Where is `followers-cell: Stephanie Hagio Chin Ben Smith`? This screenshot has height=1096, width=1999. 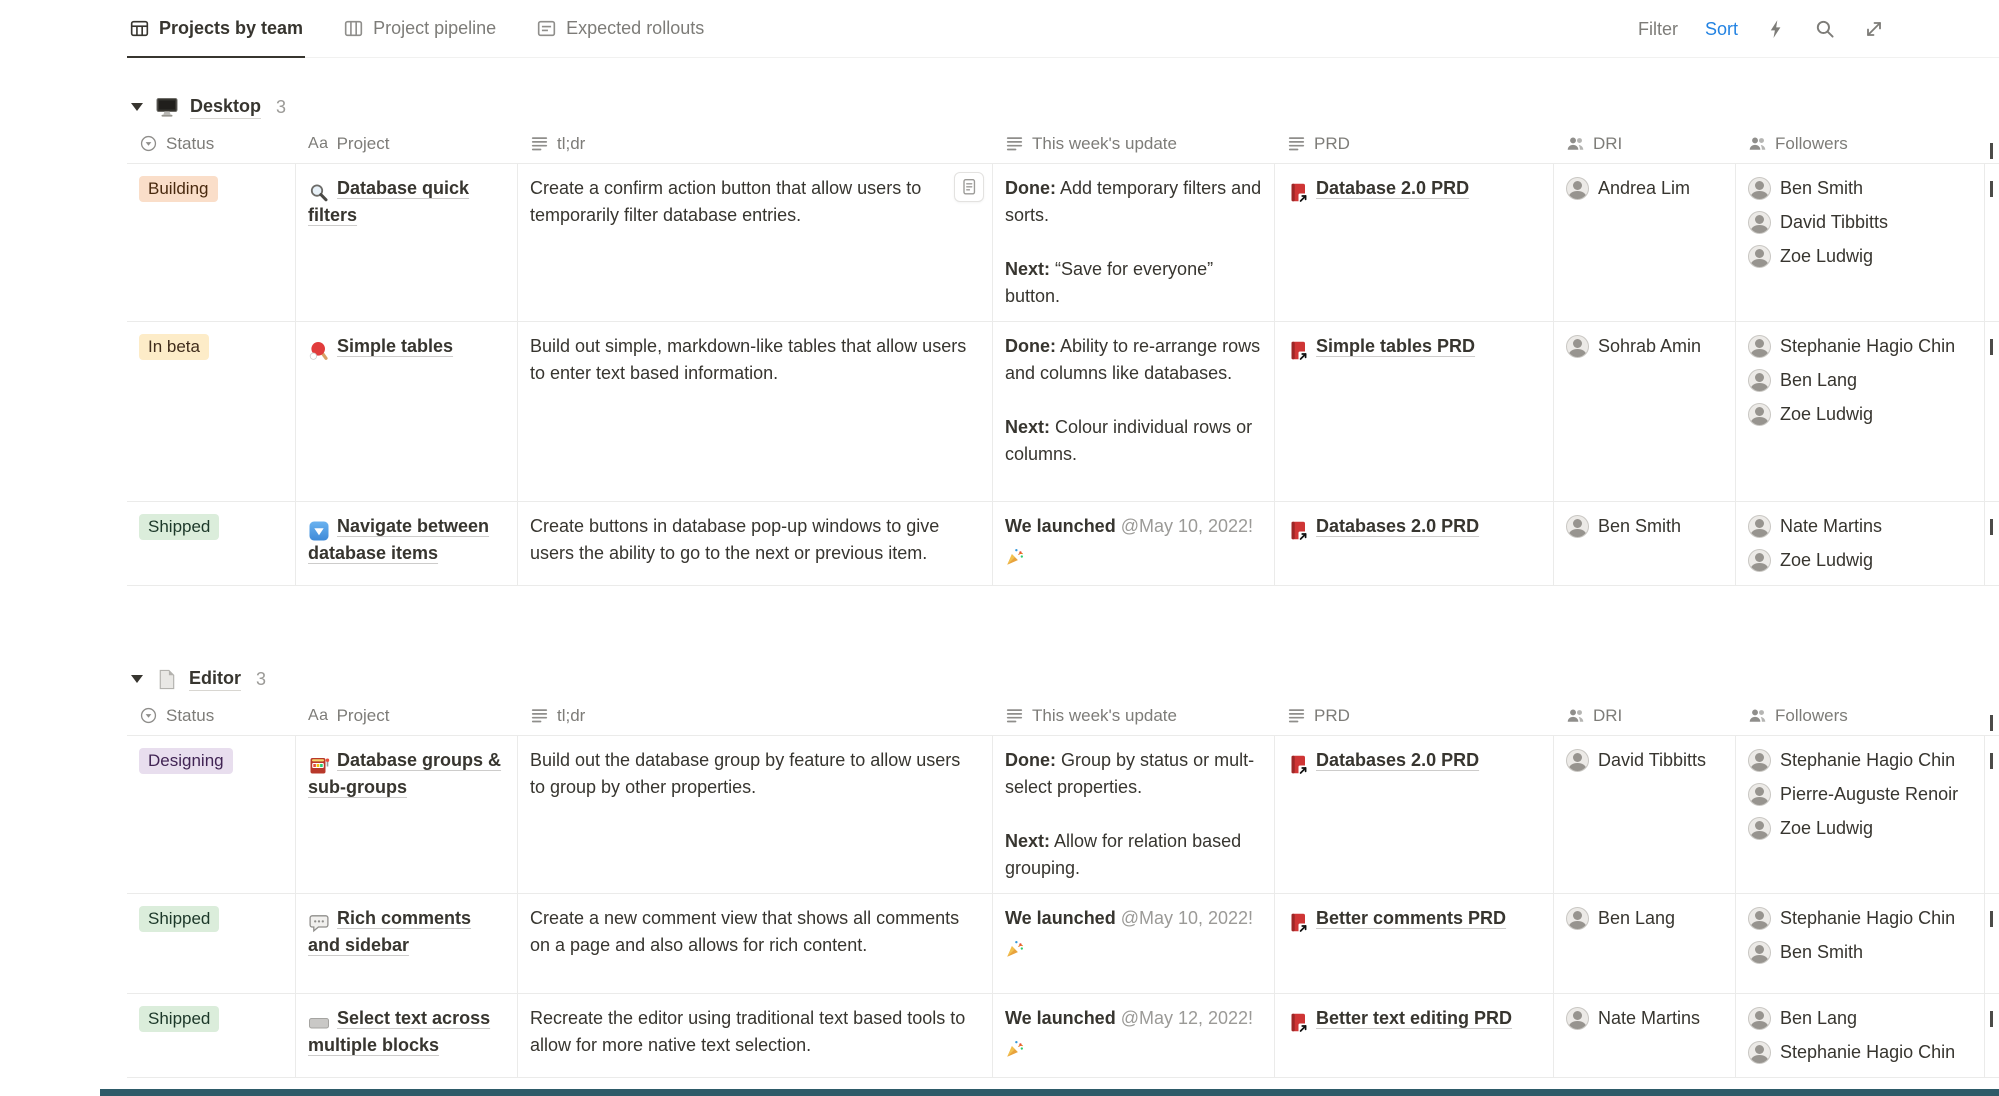 followers-cell: Stephanie Hagio Chin Ben Smith is located at coordinates (1860, 943).